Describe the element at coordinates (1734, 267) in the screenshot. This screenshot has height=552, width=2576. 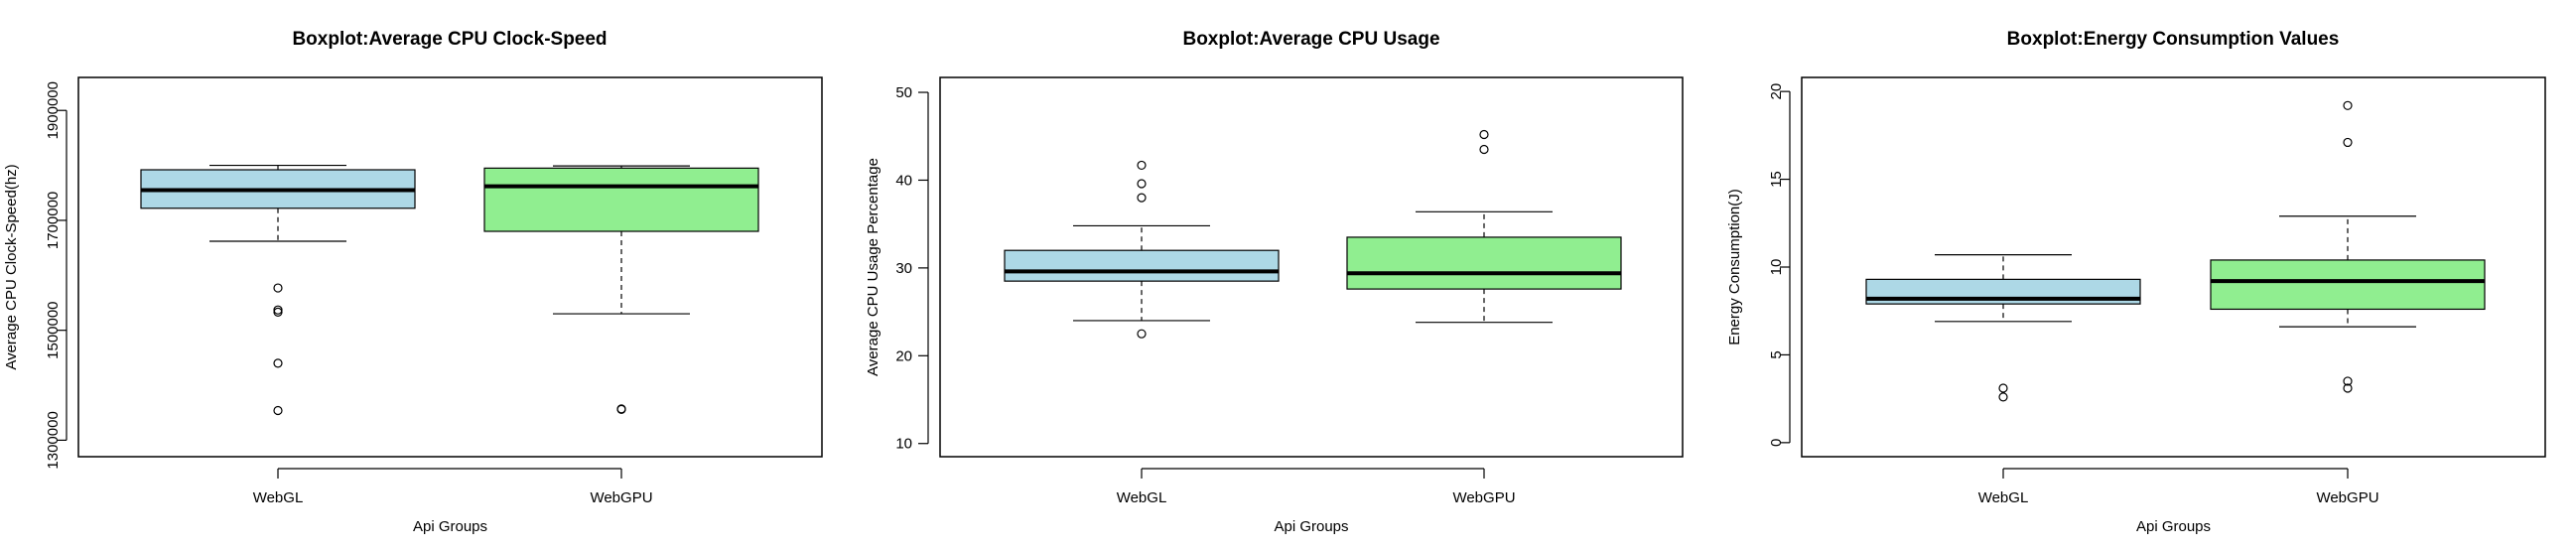
I see `y-axis-label: Energy Consumption(J)` at that location.